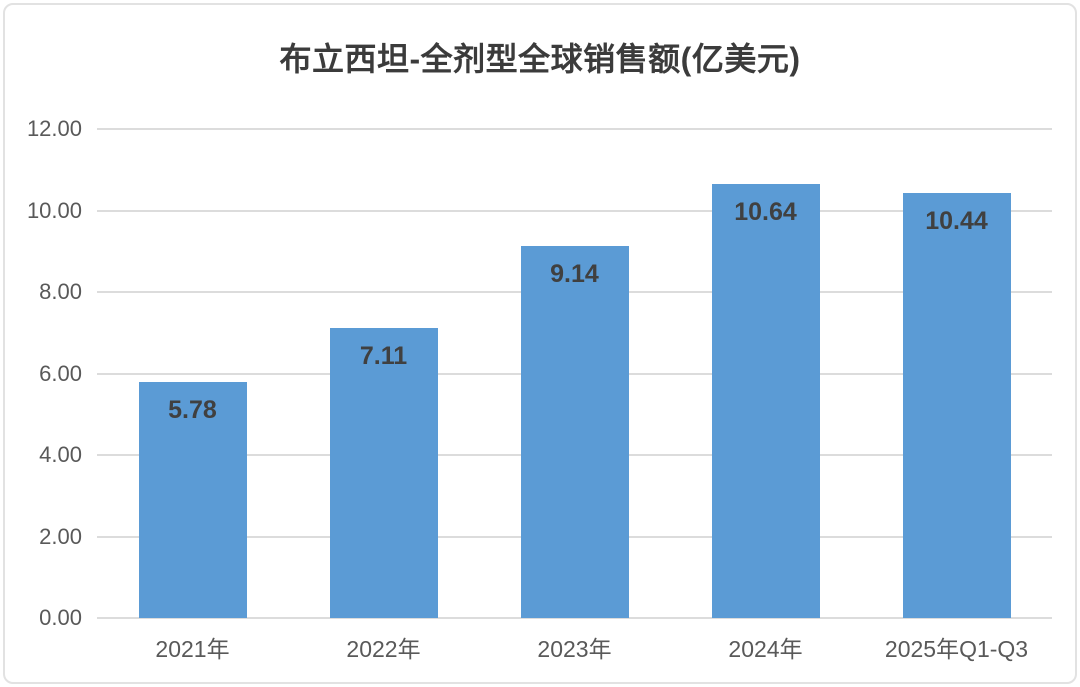  What do you see at coordinates (383, 473) in the screenshot?
I see `bar-2022年: 7.11` at bounding box center [383, 473].